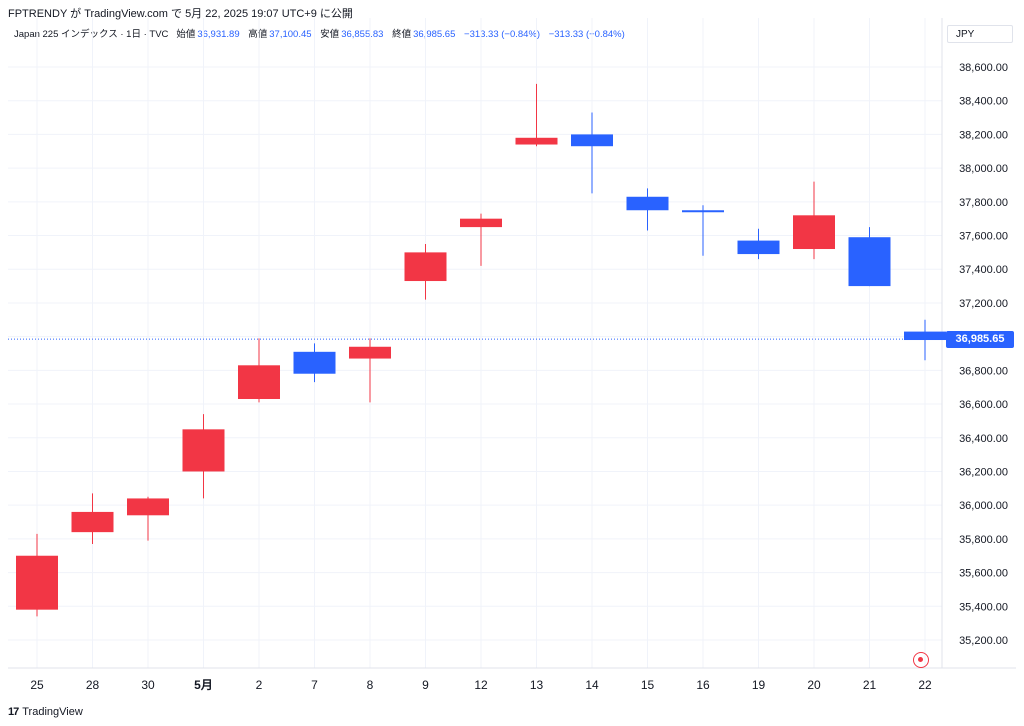 The height and width of the screenshot is (726, 1024). Describe the element at coordinates (980, 34) in the screenshot. I see `currency-selector: JPY` at that location.